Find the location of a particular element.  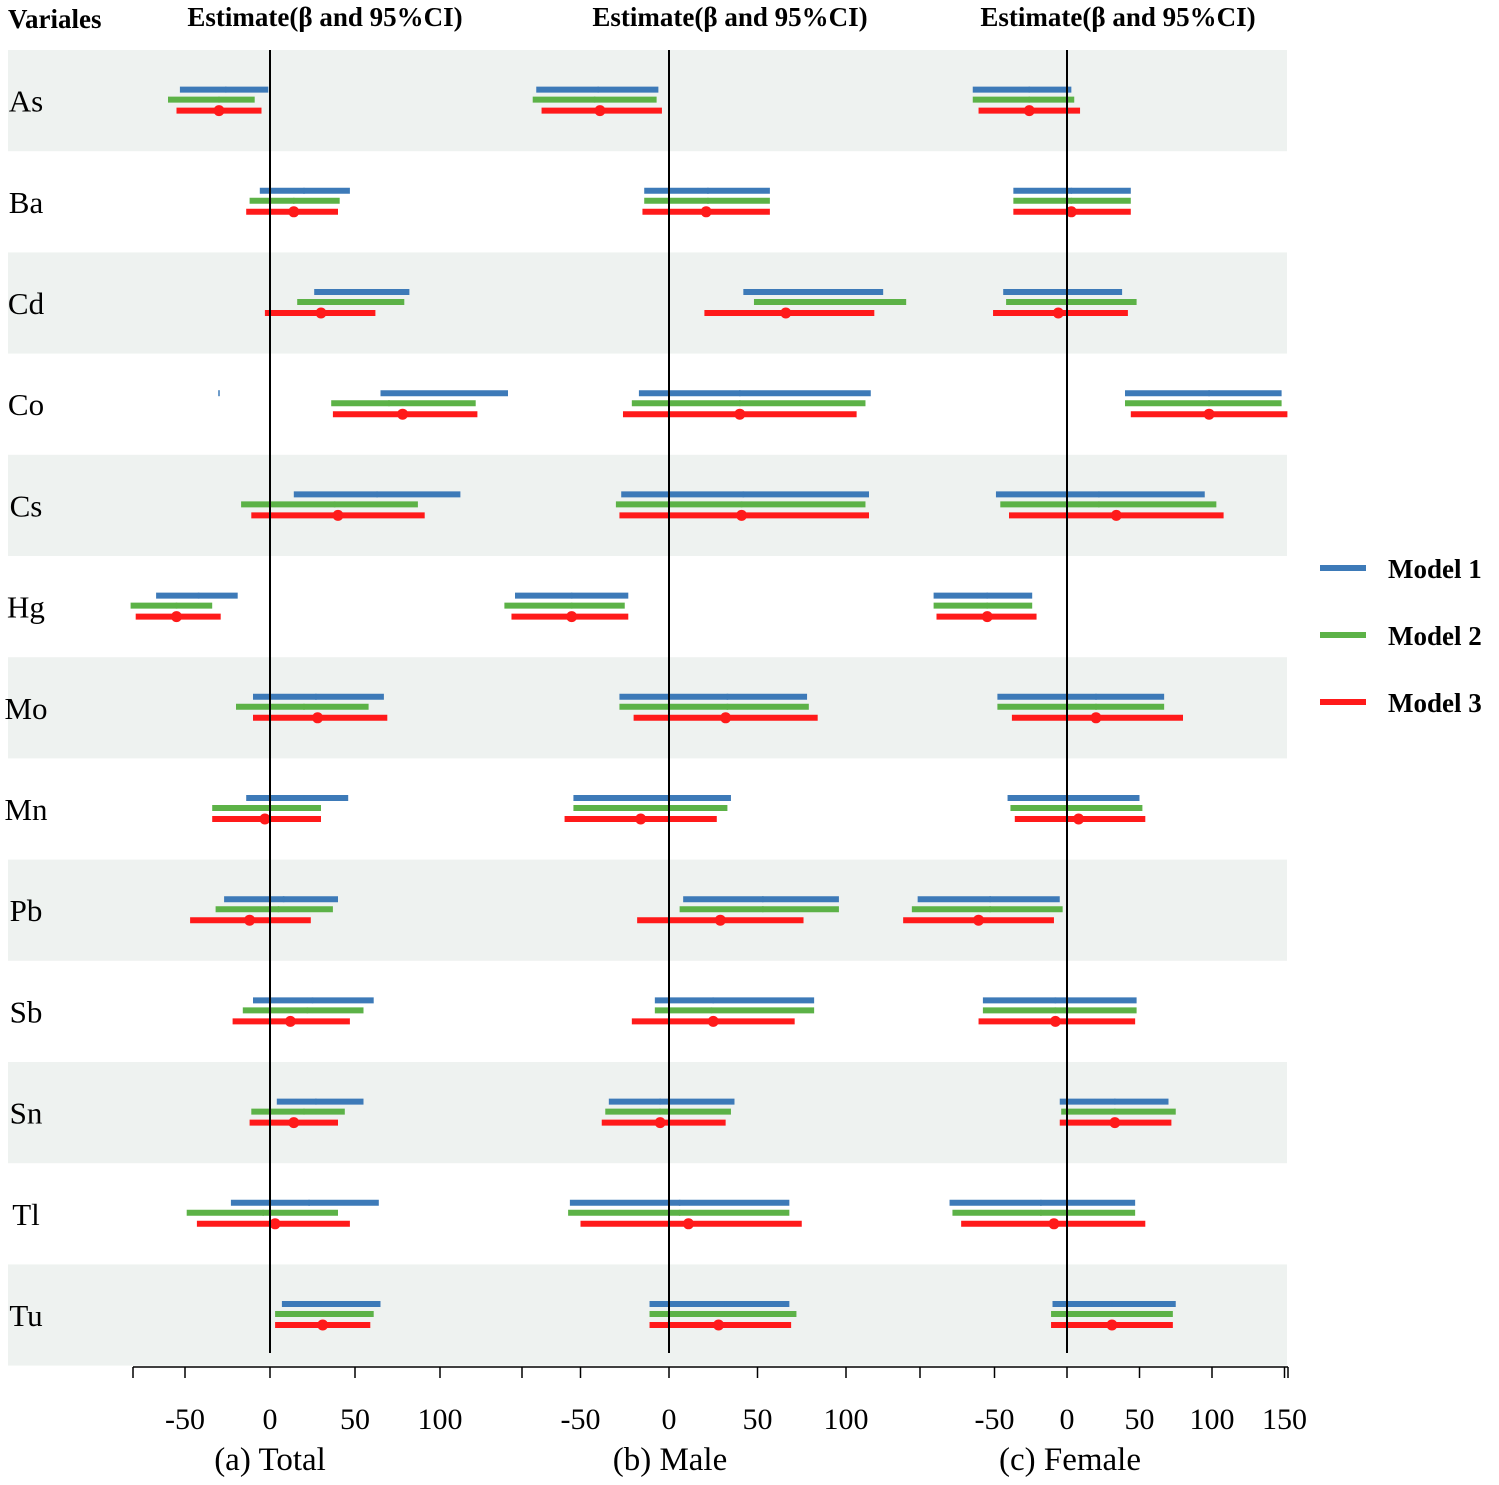

header-estimate-1: Estimate(β and 95%CI) is located at coordinates (324, 17).